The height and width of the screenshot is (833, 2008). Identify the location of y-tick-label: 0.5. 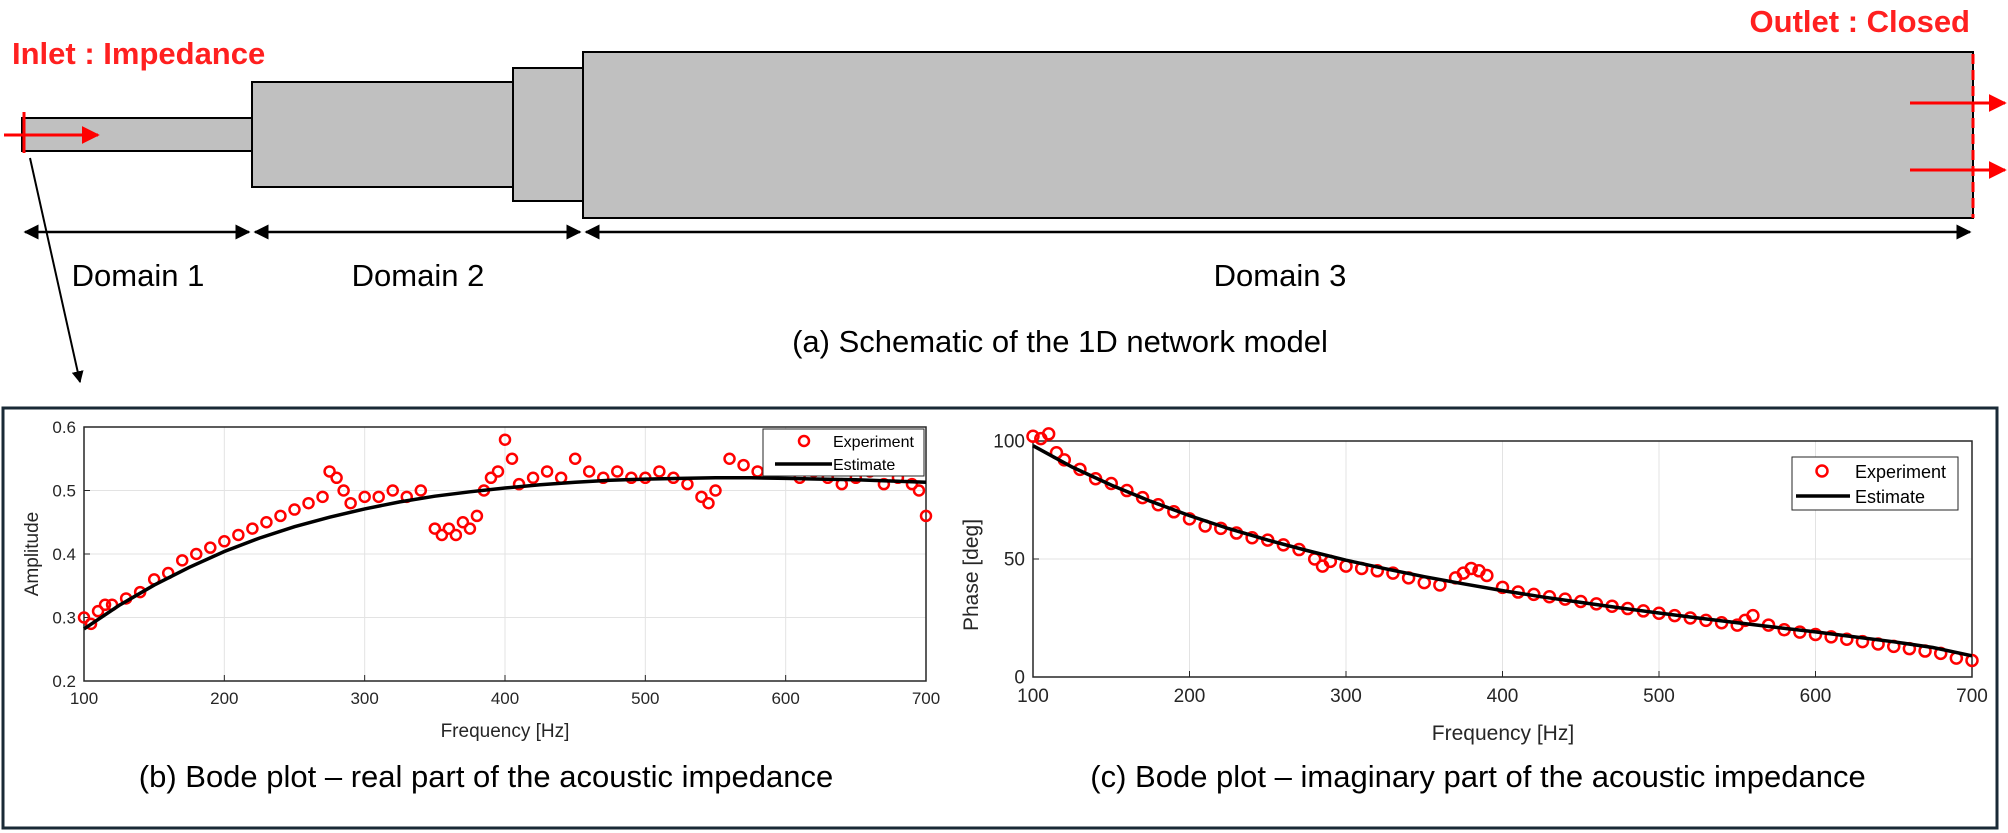
(64, 490).